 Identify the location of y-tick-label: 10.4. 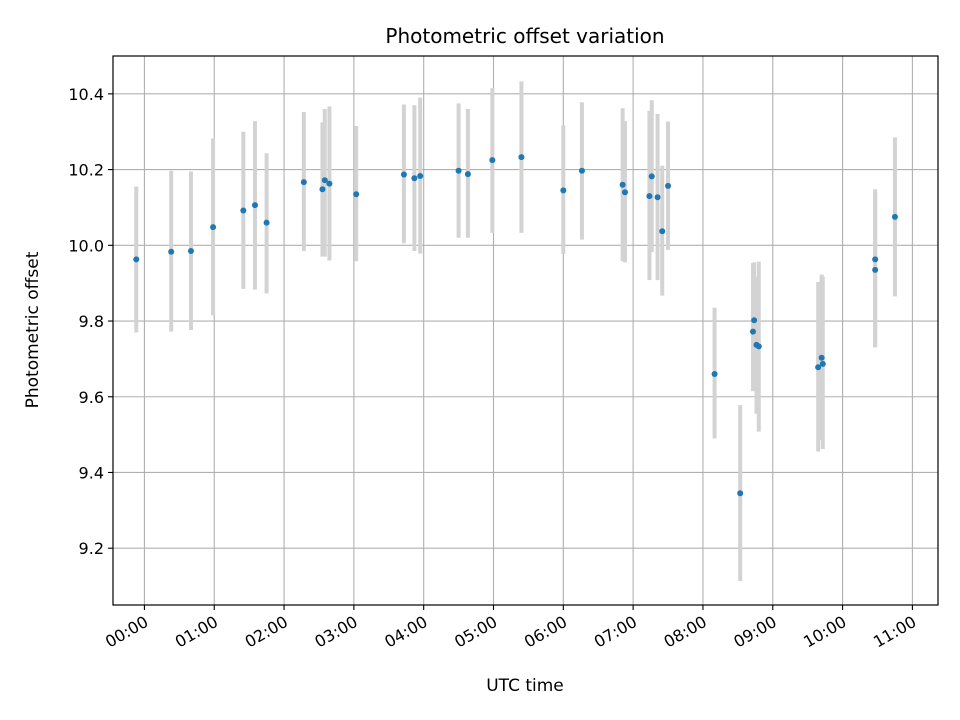
(86, 94).